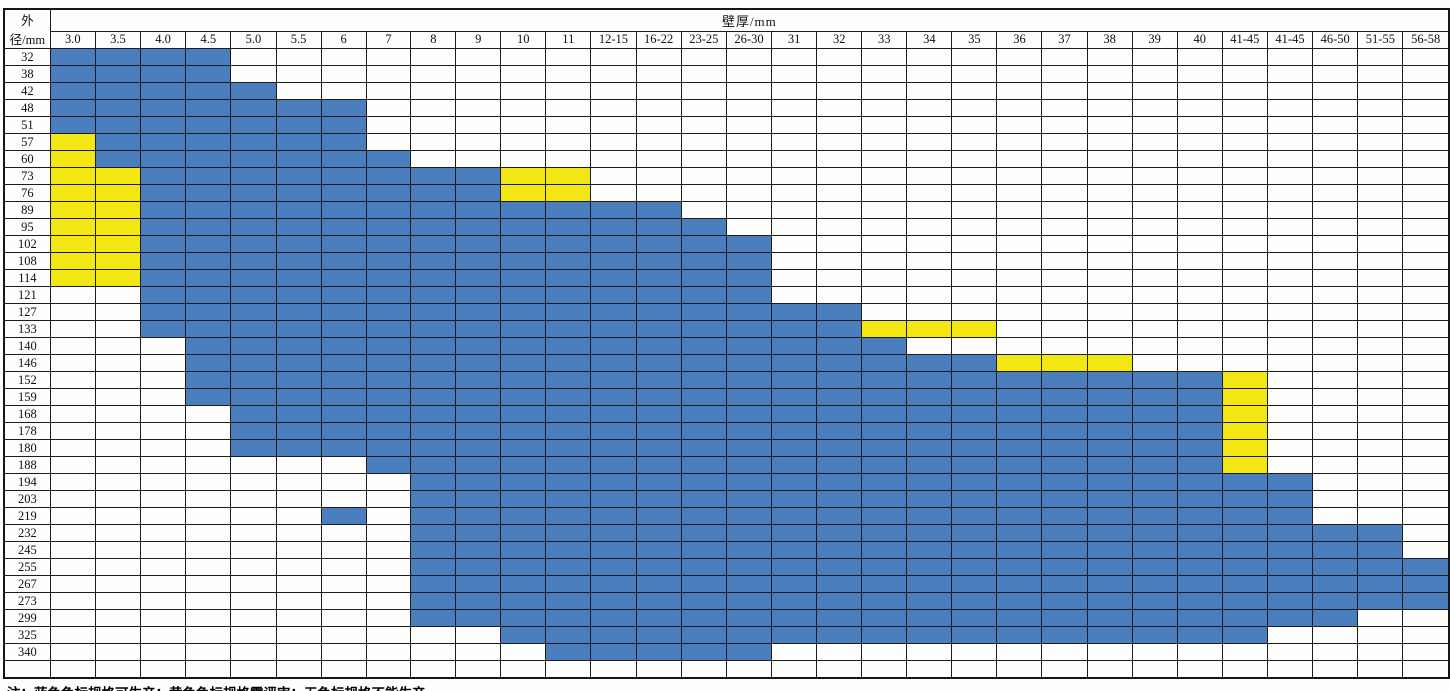 This screenshot has height=691, width=1450. I want to click on row-label: 121, so click(27, 295).